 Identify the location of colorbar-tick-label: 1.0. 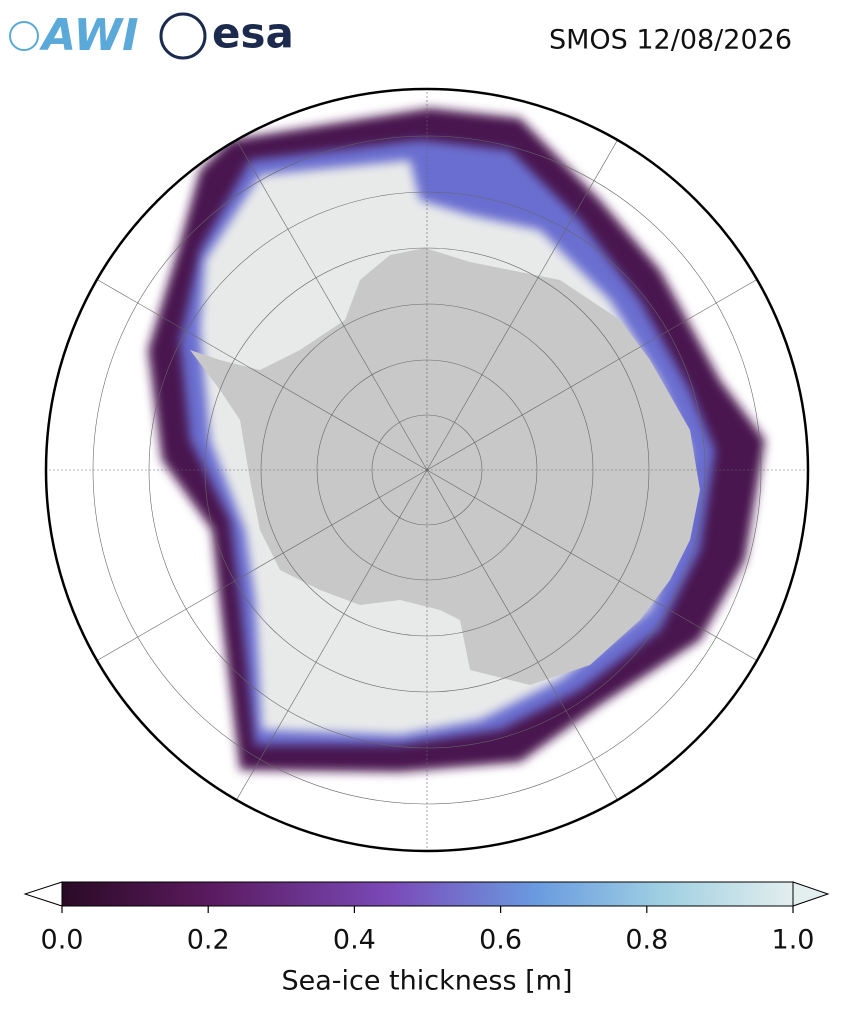
(793, 940).